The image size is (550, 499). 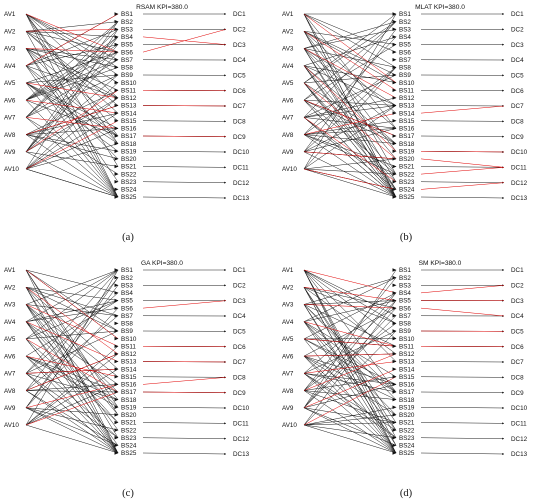 What do you see at coordinates (407, 369) in the screenshot?
I see `bs-node-label: BS14` at bounding box center [407, 369].